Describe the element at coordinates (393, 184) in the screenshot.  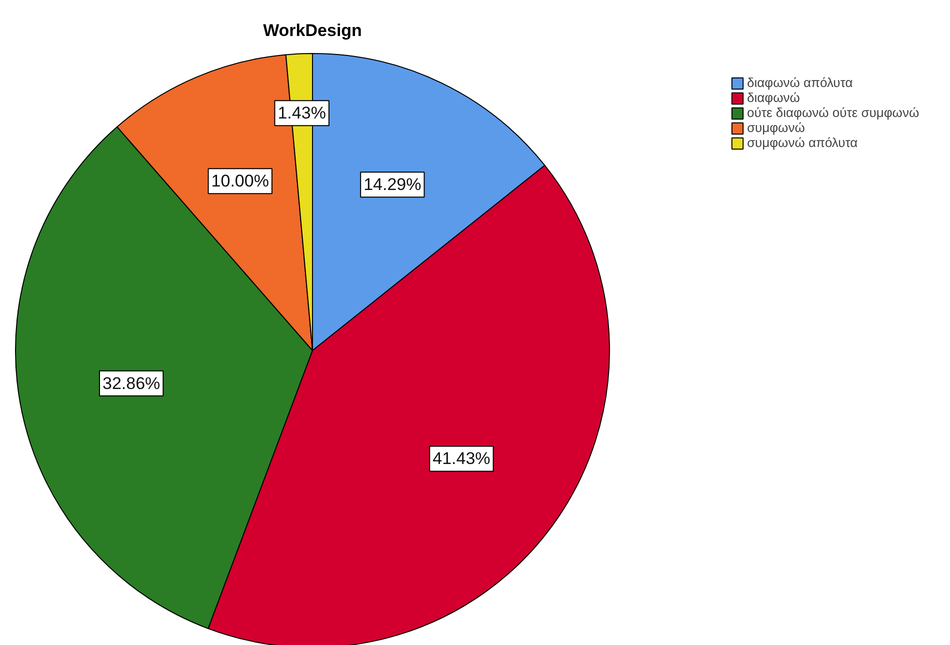
I see `data-label: 14.29%` at that location.